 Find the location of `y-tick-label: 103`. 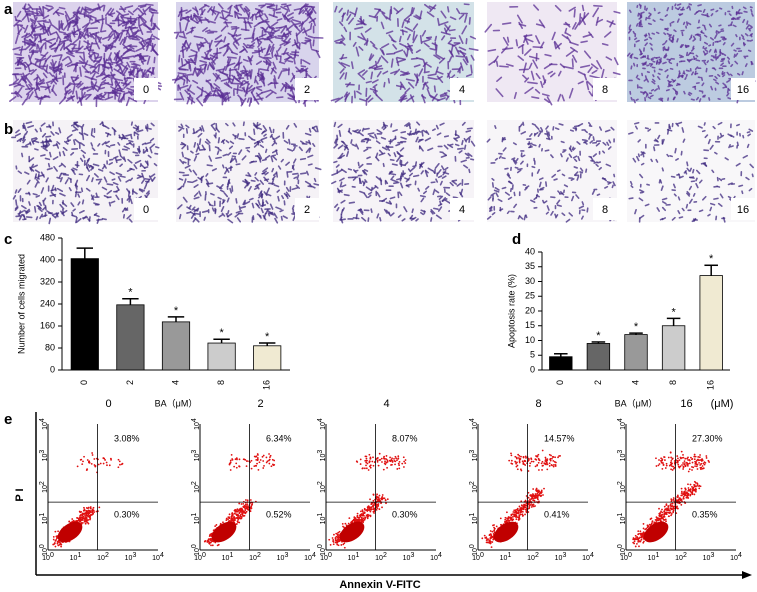

y-tick-label: 103 is located at coordinates (322, 456).